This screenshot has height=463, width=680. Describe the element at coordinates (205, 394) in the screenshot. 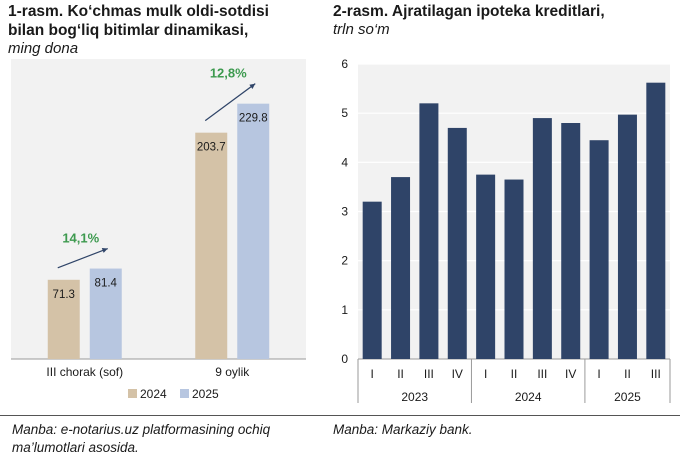

I see `legend-label-2025: 2025` at that location.